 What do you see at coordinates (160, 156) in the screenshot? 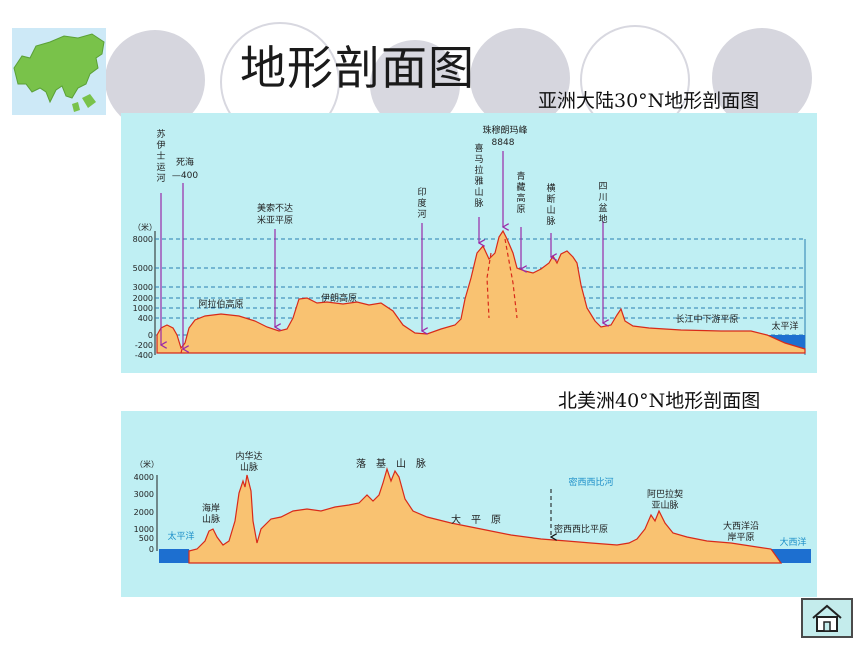
I see `label-suez: 苏伊士运河` at bounding box center [160, 156].